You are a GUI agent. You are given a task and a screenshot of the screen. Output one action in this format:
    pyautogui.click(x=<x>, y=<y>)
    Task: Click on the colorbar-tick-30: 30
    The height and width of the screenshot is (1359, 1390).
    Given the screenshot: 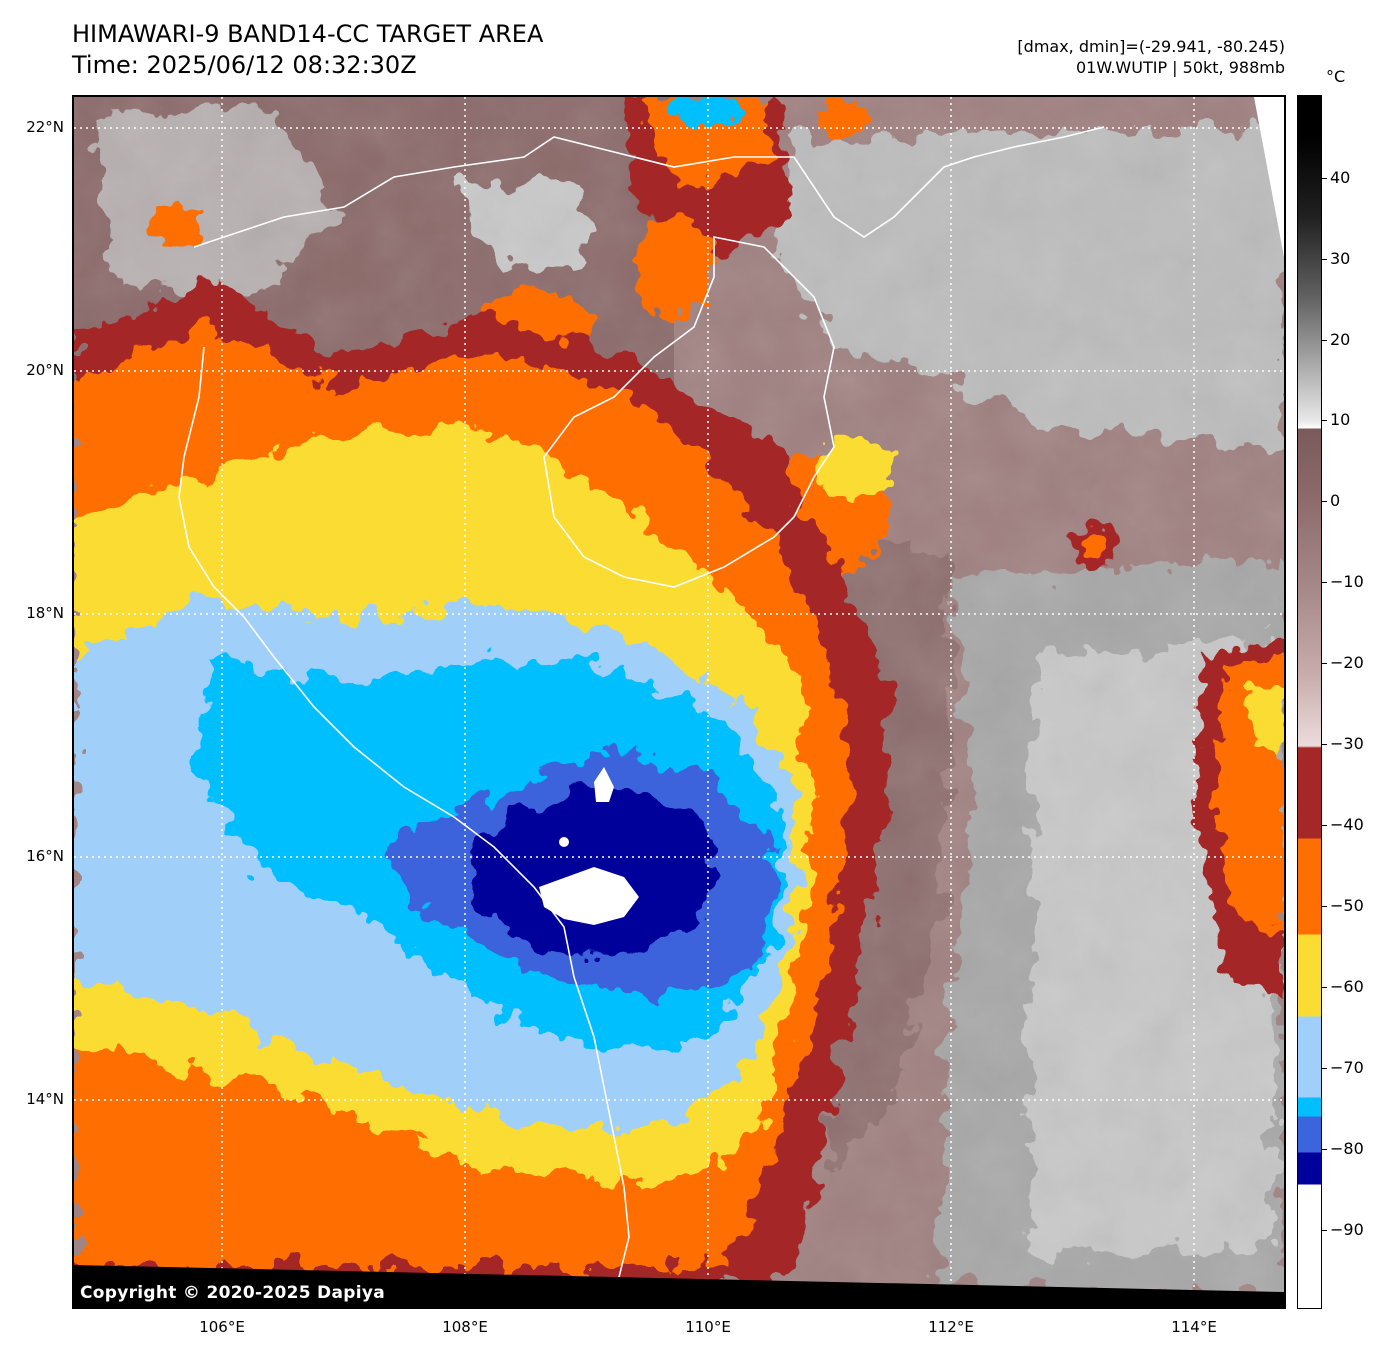 What is the action you would take?
    pyautogui.click(x=1340, y=258)
    